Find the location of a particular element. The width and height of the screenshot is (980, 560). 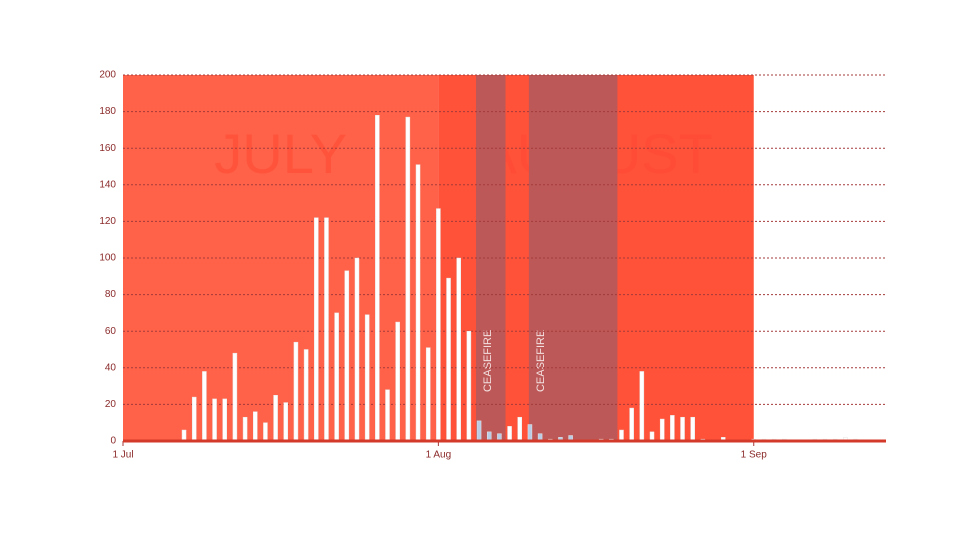

y-tick-label: 120 is located at coordinates (107, 221).